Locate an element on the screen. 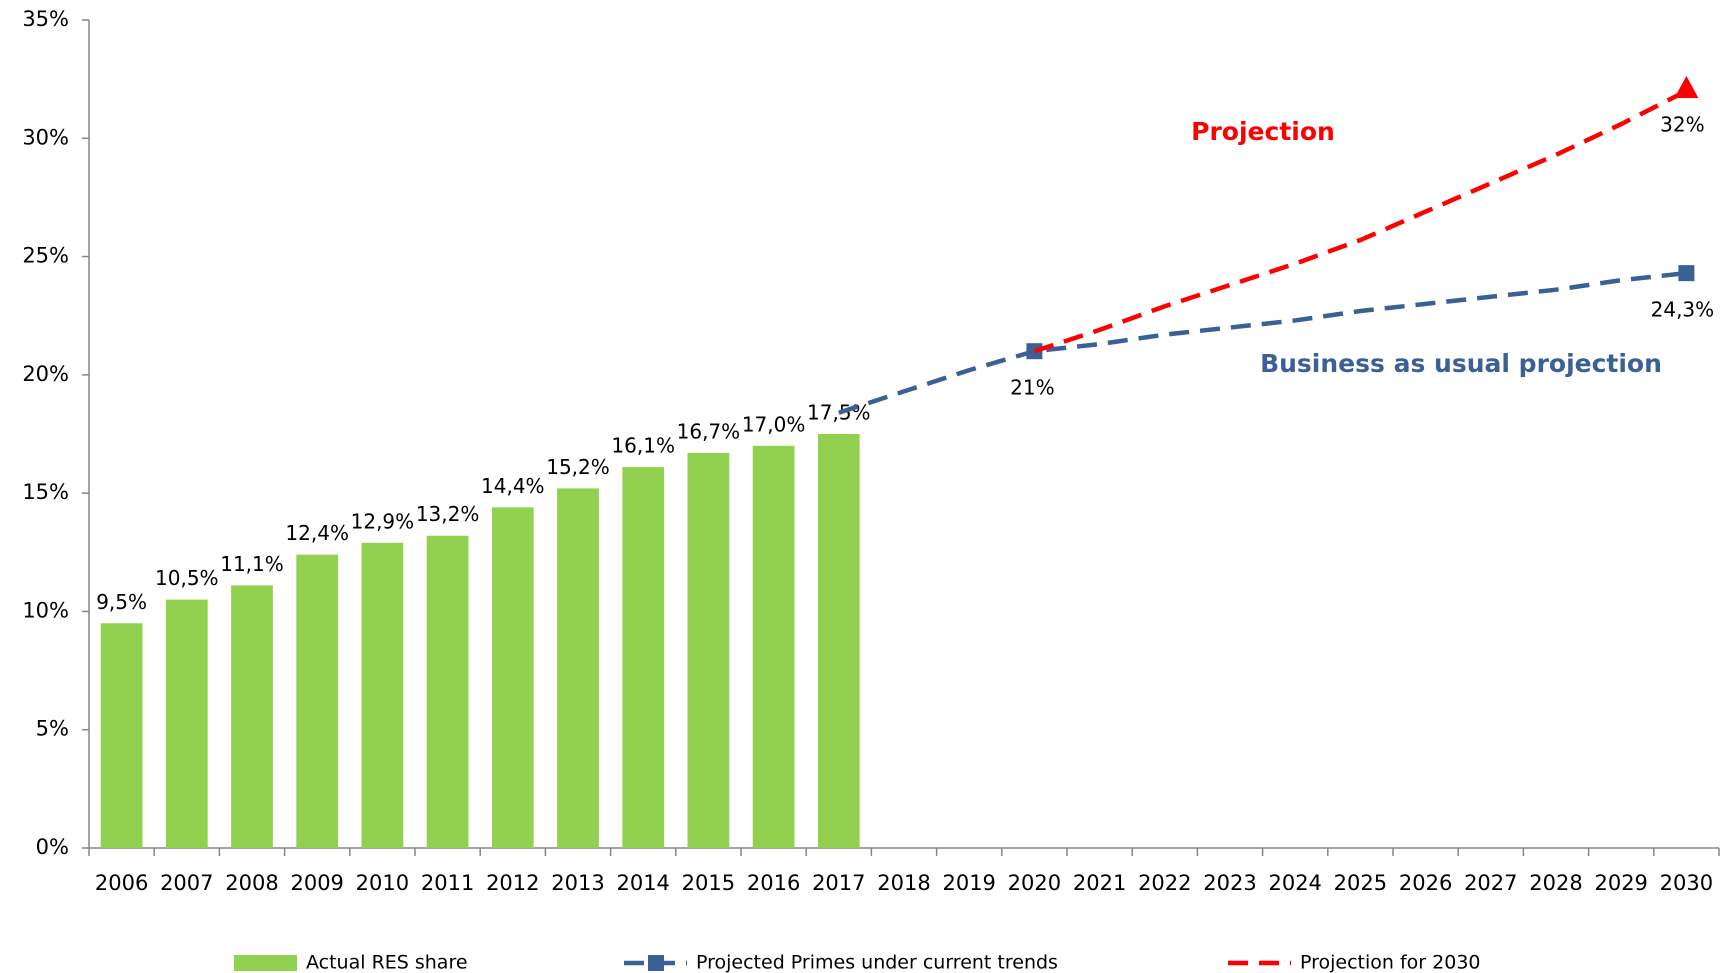 Image resolution: width=1727 pixels, height=973 pixels. data-label: 11,1% is located at coordinates (252, 564).